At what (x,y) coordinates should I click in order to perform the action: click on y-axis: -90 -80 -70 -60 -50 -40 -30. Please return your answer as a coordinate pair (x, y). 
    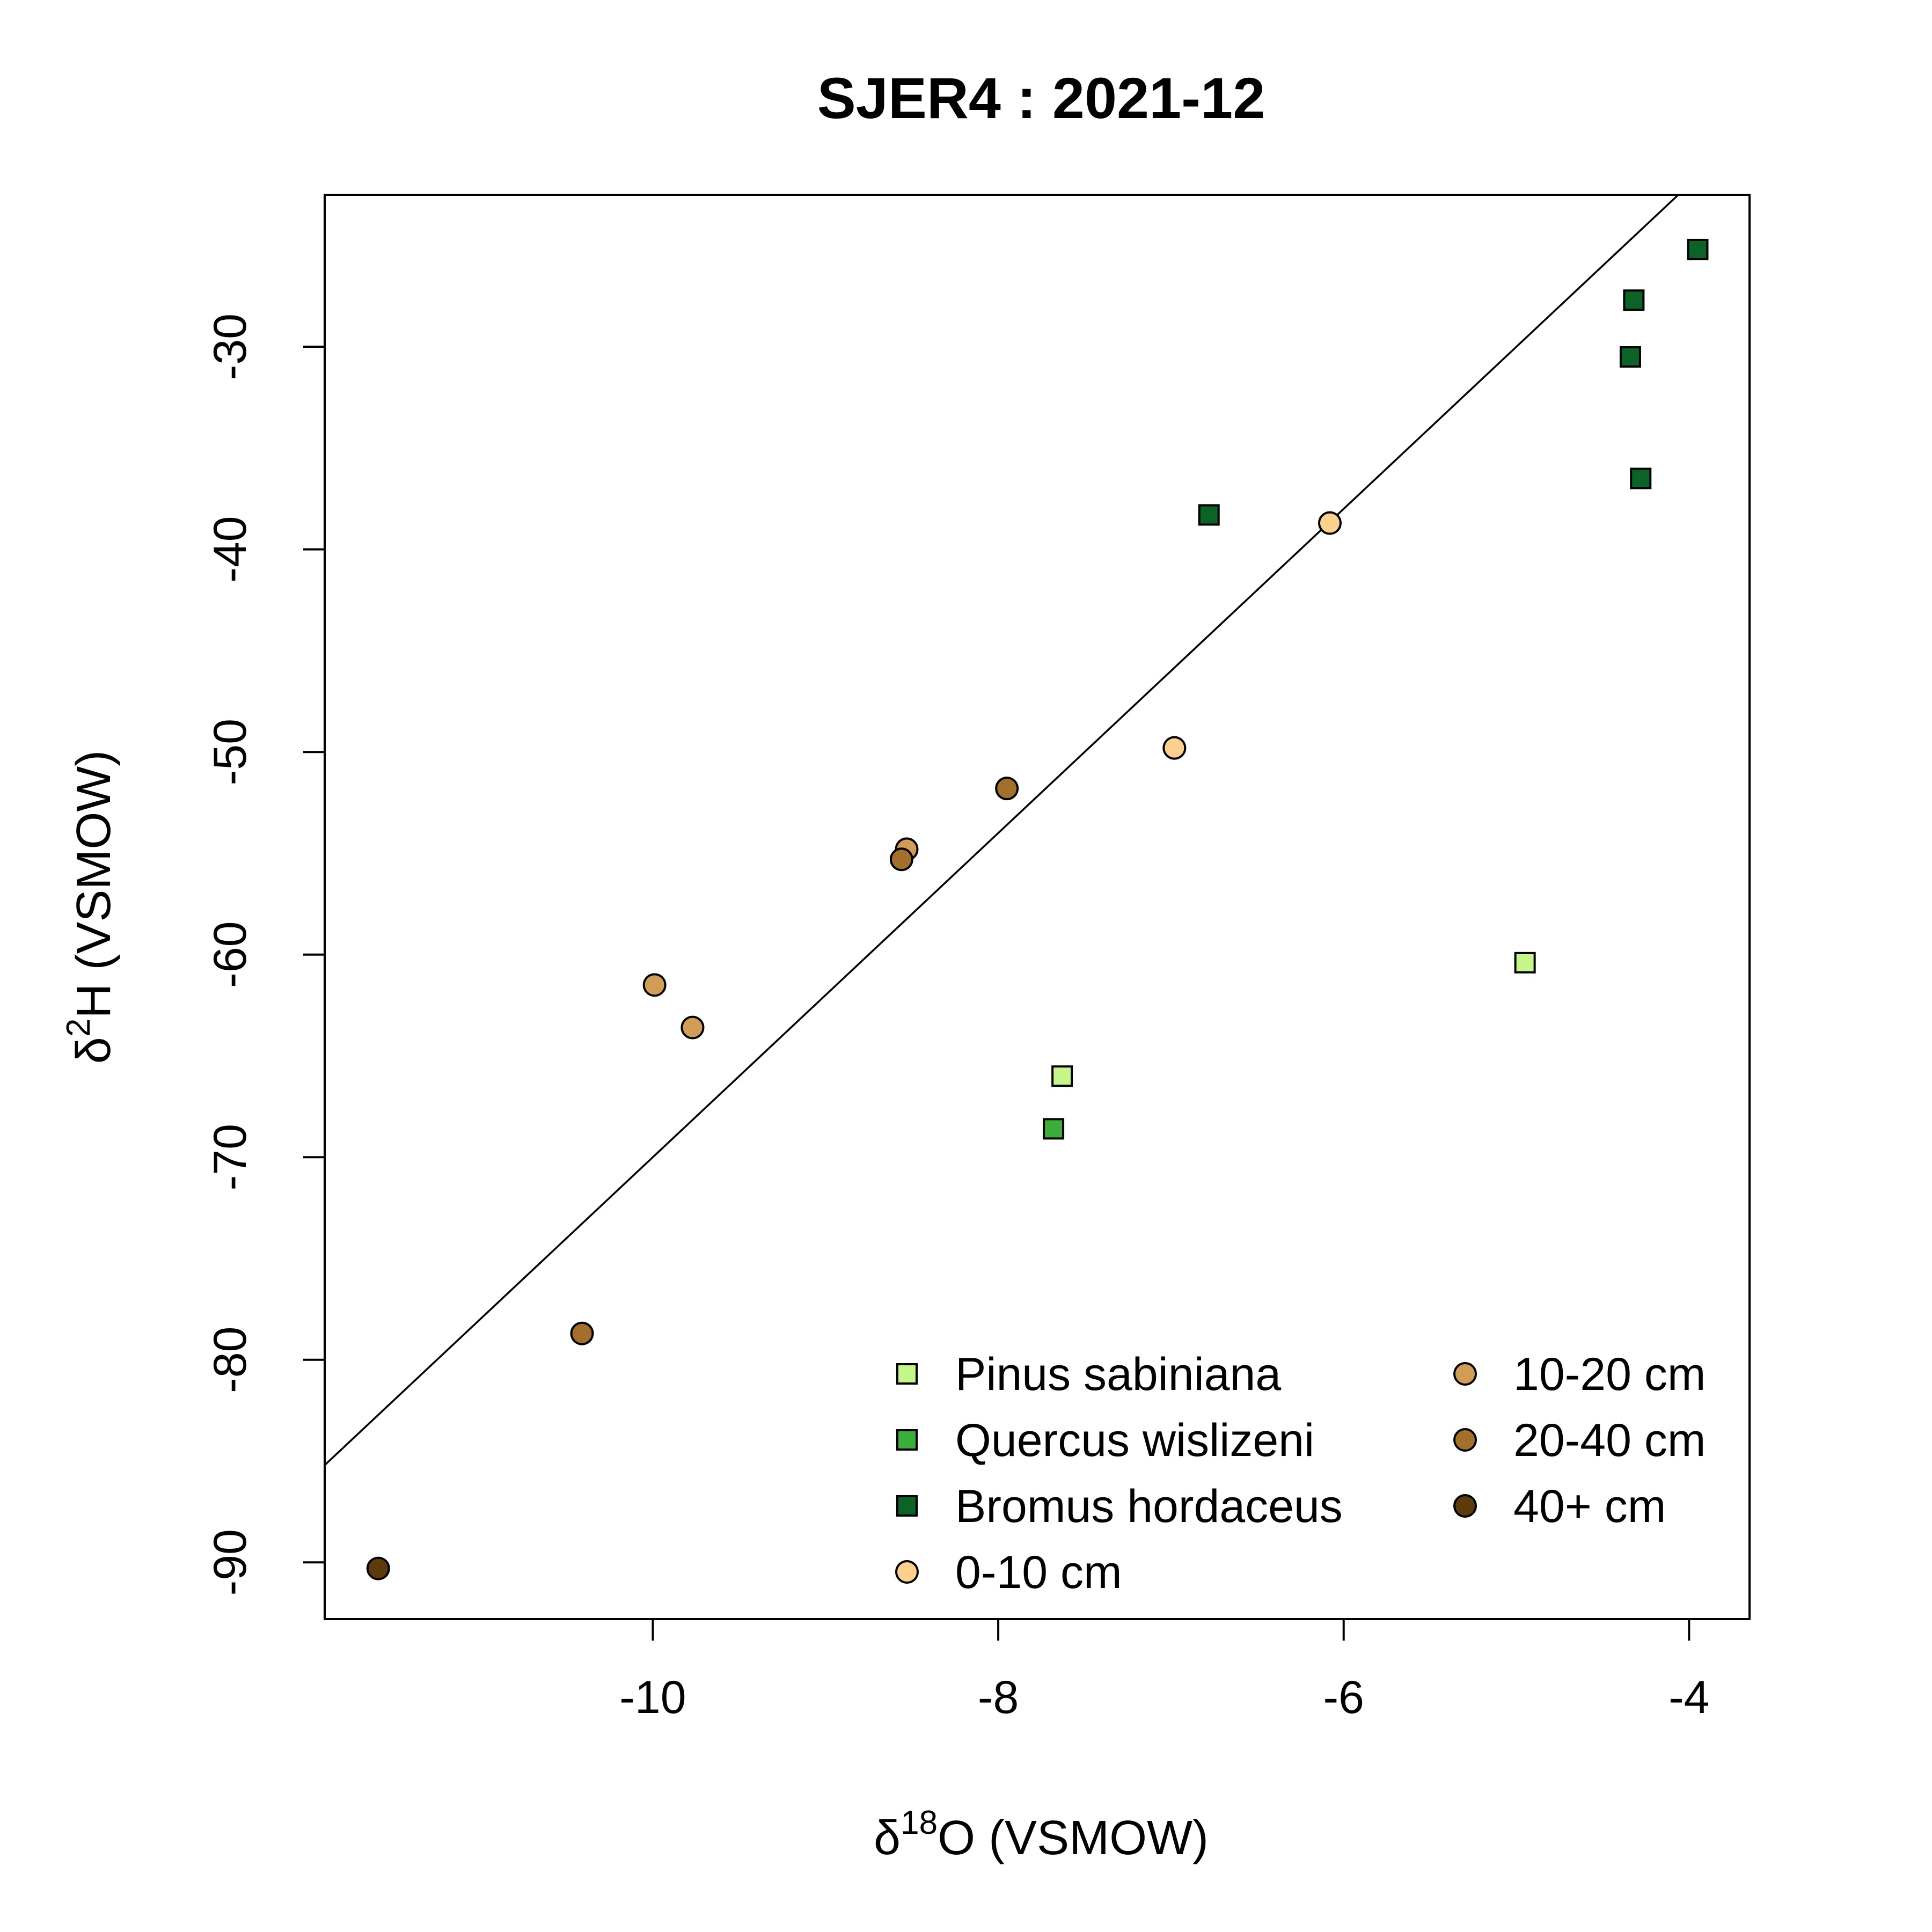
    Looking at the image, I should click on (264, 954).